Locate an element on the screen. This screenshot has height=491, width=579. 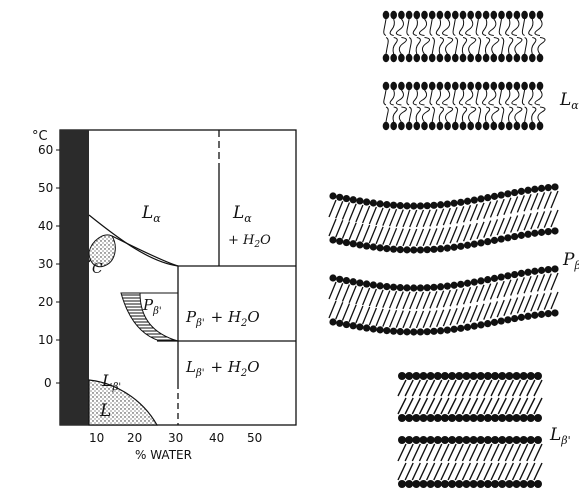
y-unit: °C is located at coordinates (40, 136).